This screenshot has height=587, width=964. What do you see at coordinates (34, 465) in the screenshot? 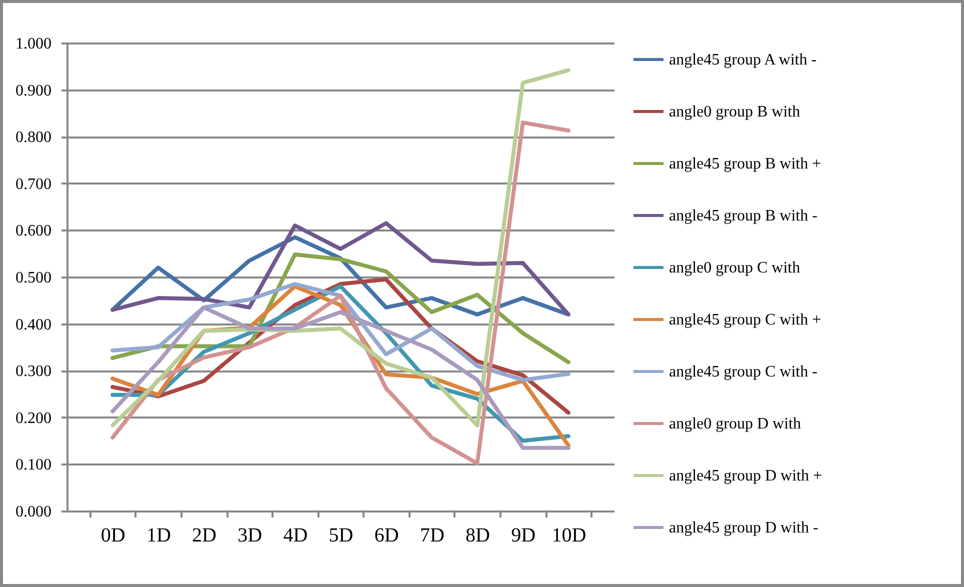
I see `y-tick-label: 0.100` at bounding box center [34, 465].